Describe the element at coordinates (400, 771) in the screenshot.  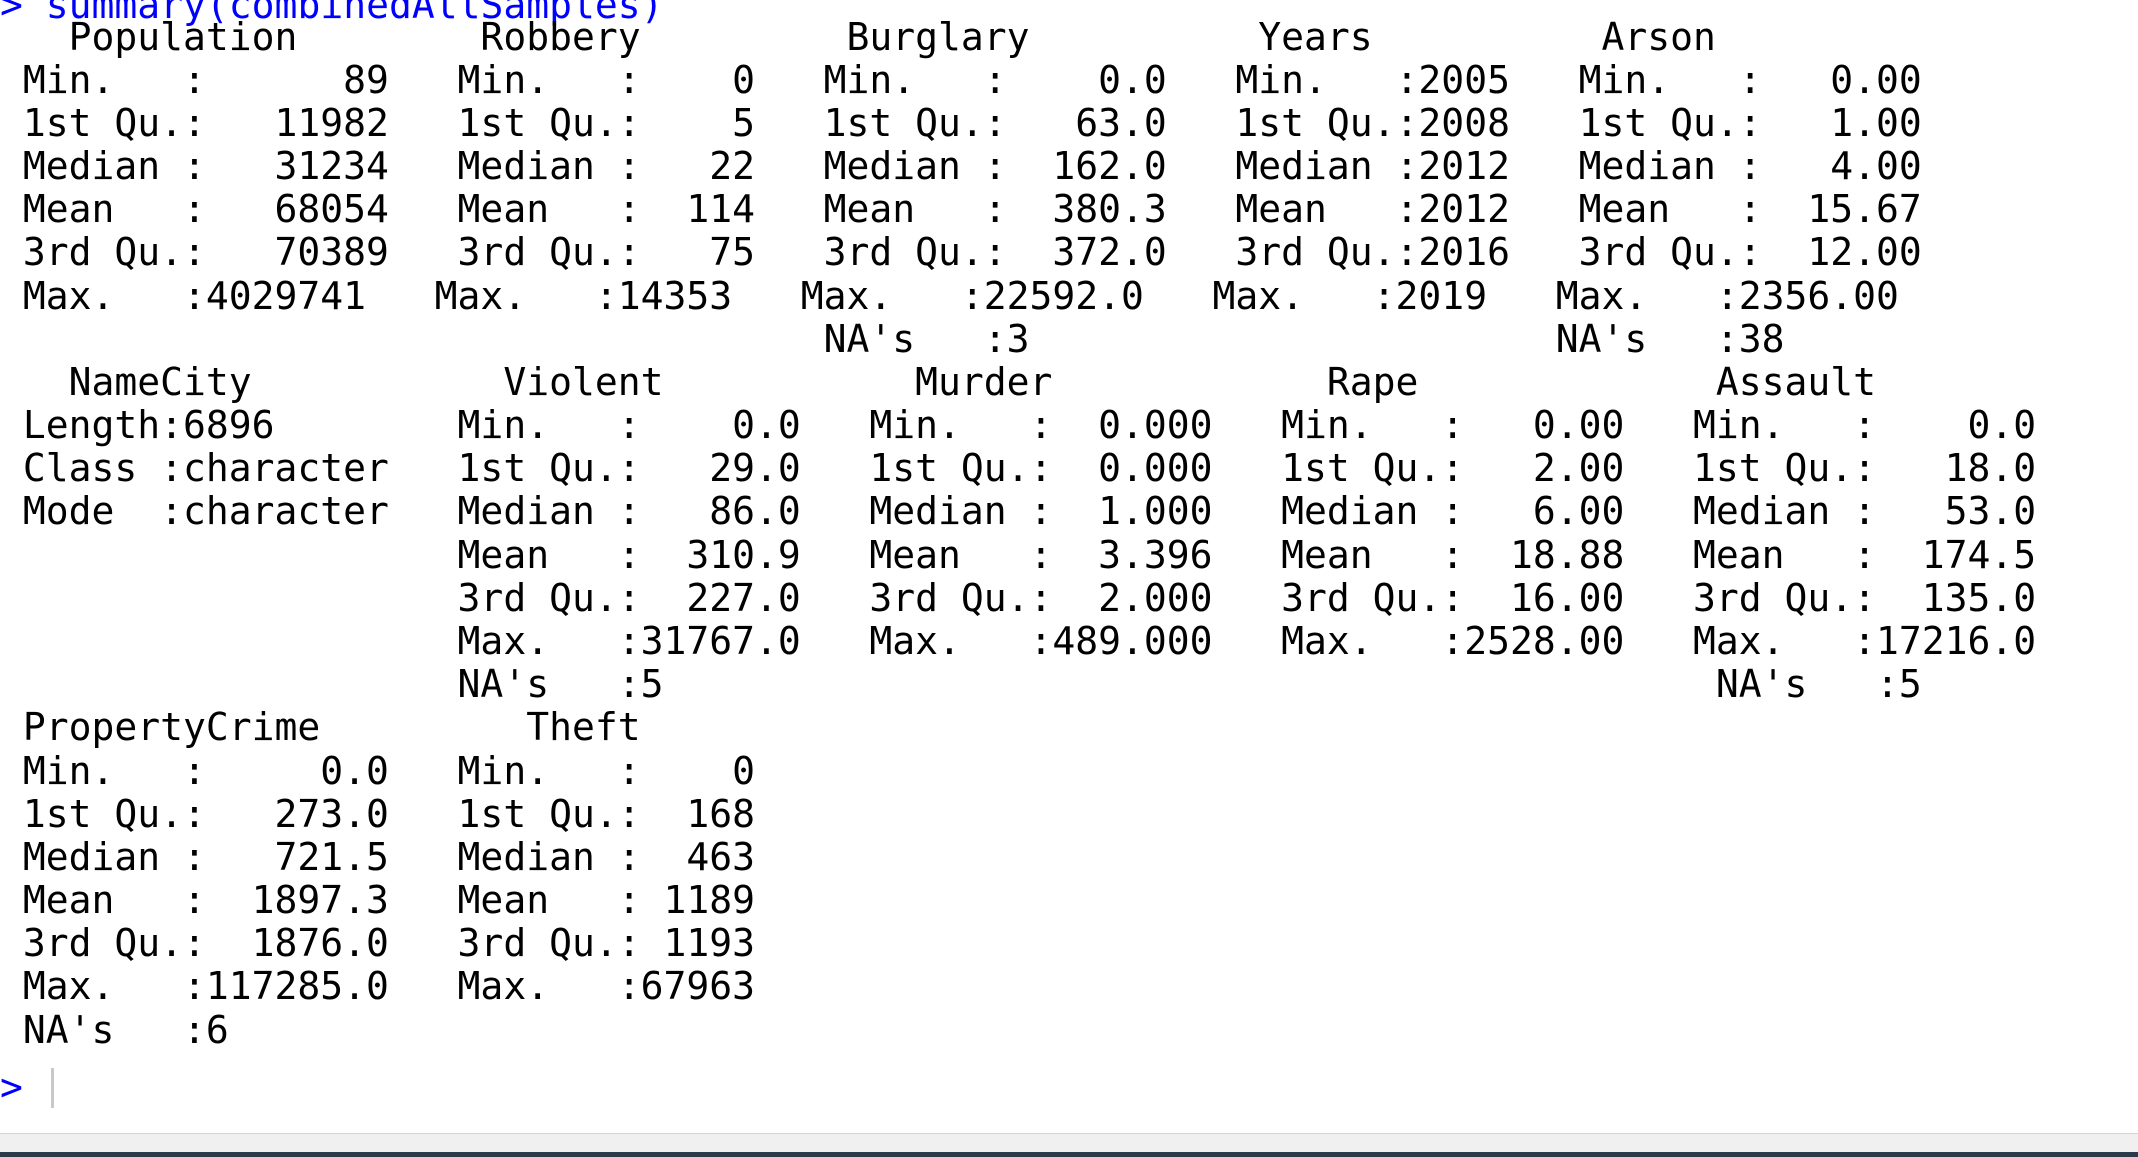
I see `output-line: Min. : 0.0 Min. : 0` at that location.